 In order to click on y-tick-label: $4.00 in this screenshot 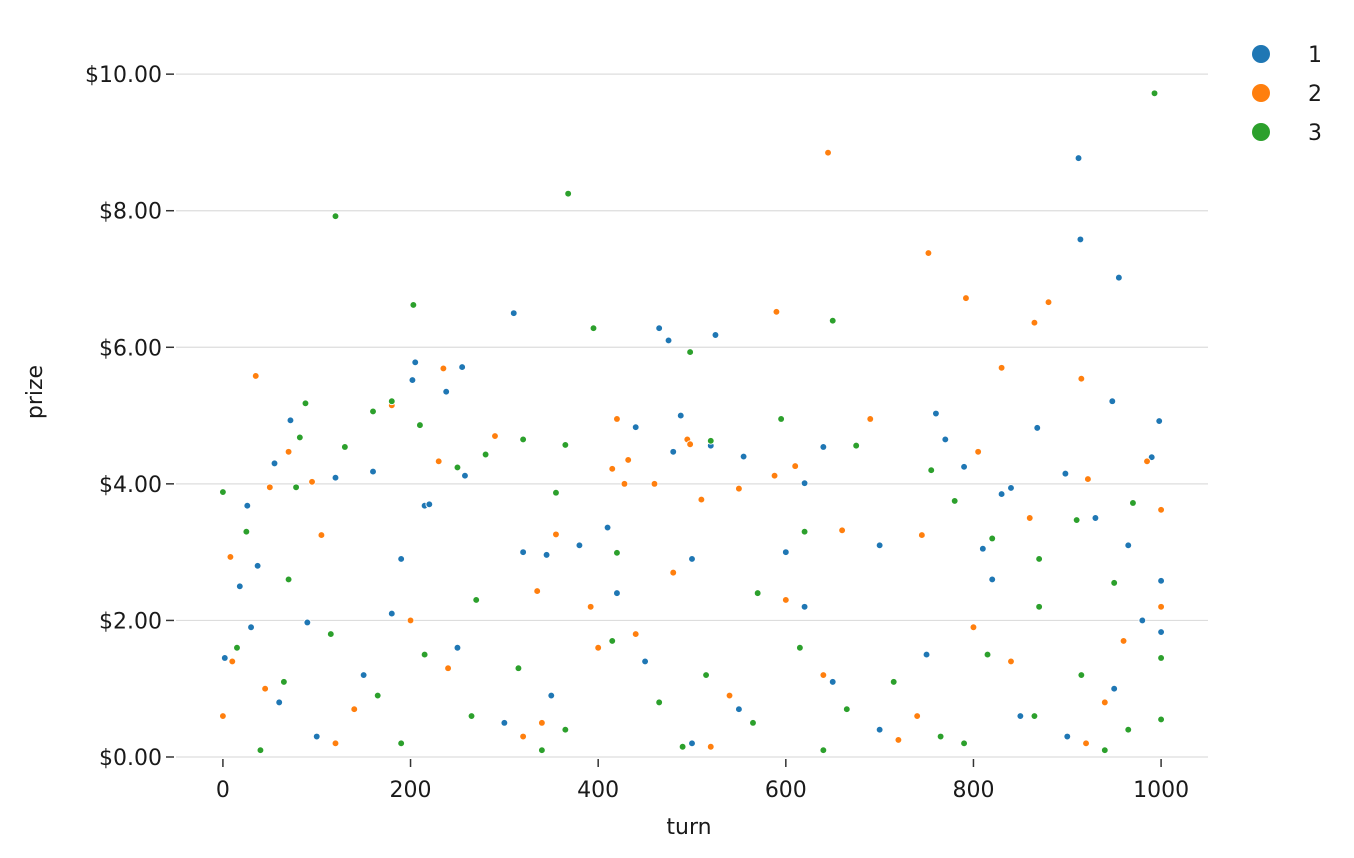, I will do `click(130, 485)`.